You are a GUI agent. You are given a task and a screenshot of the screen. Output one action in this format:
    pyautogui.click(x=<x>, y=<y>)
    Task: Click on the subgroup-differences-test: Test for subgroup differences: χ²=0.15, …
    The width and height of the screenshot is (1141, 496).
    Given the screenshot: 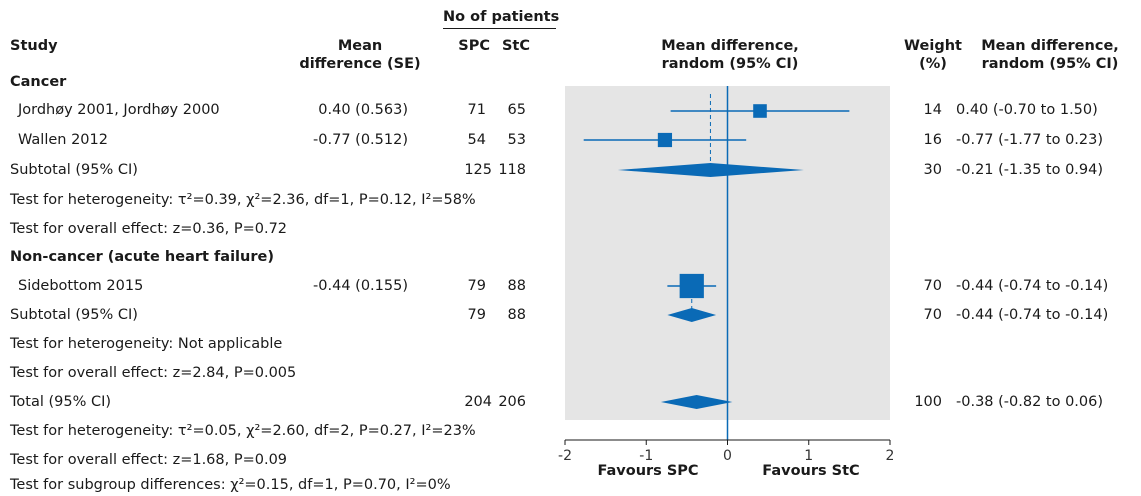 What is the action you would take?
    pyautogui.click(x=230, y=485)
    